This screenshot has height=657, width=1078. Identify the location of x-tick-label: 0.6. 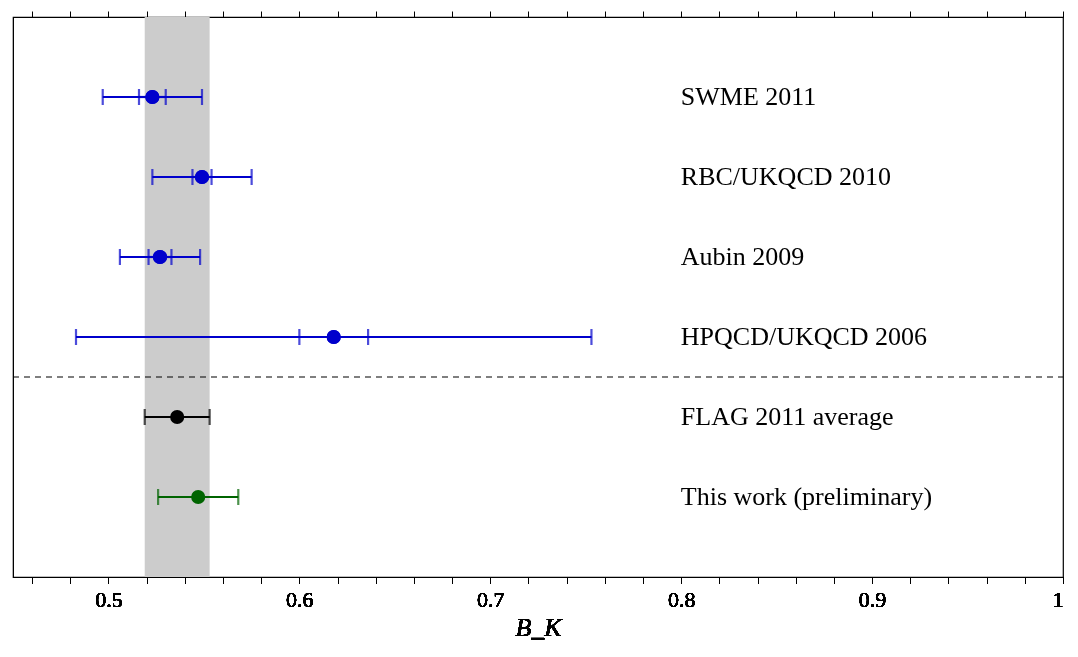
(300, 599).